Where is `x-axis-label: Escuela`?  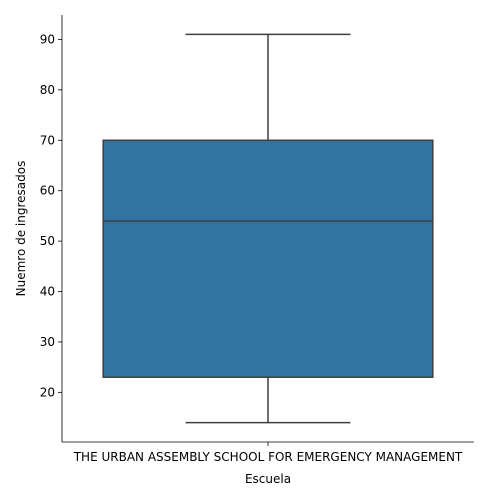
x-axis-label: Escuela is located at coordinates (268, 479).